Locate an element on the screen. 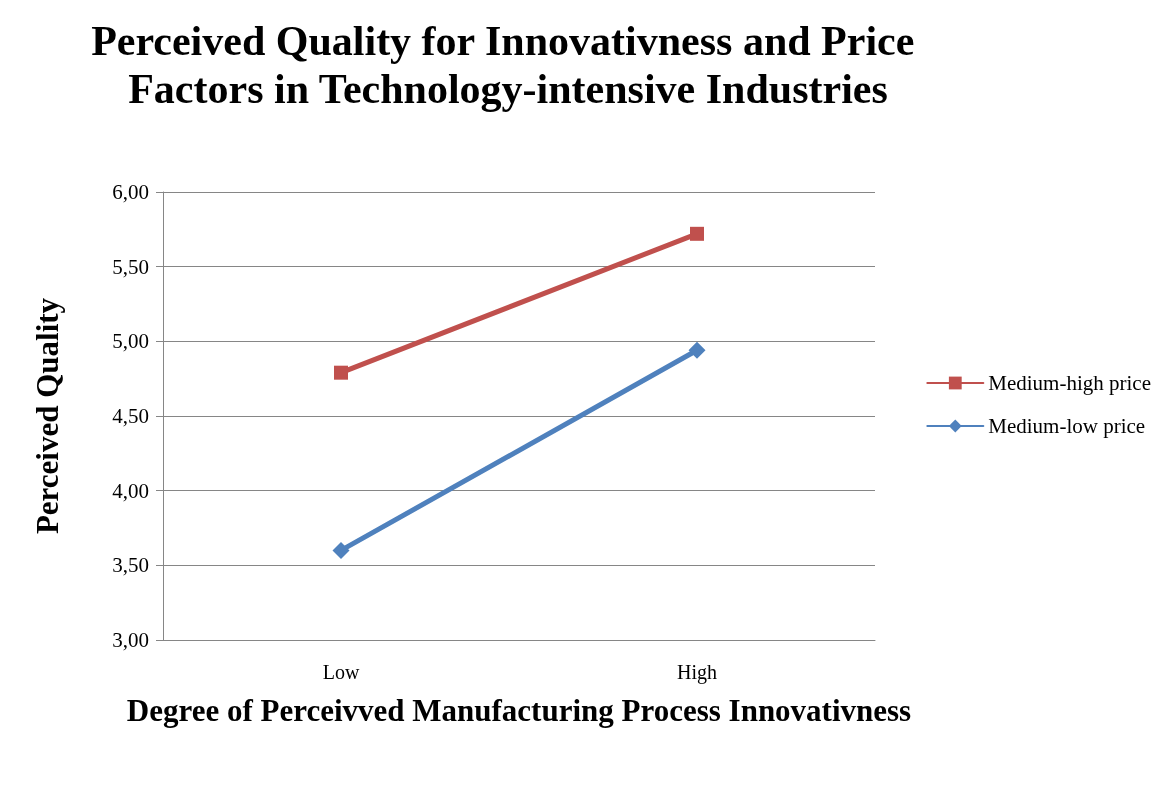  y-axis-title: Perceived Quality is located at coordinates (47, 416).